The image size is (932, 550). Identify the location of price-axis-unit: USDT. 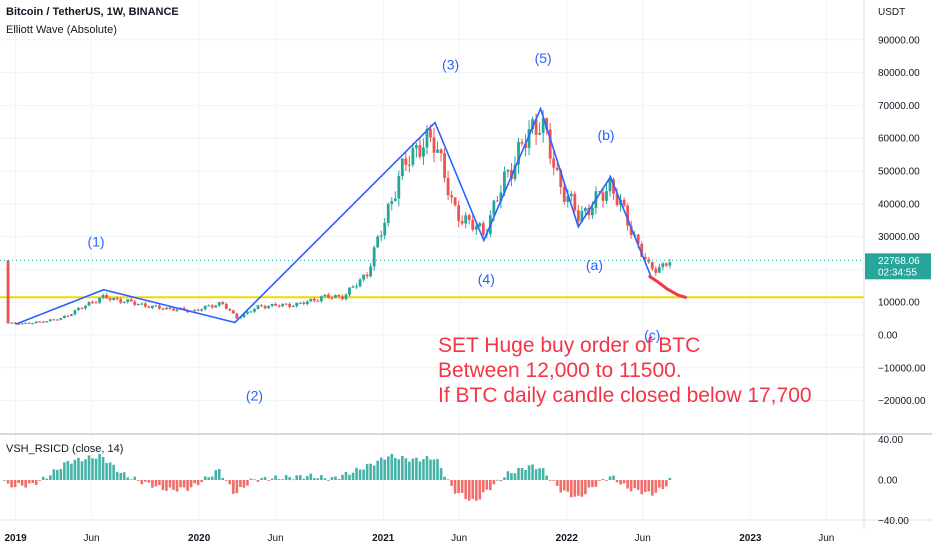
(891, 12).